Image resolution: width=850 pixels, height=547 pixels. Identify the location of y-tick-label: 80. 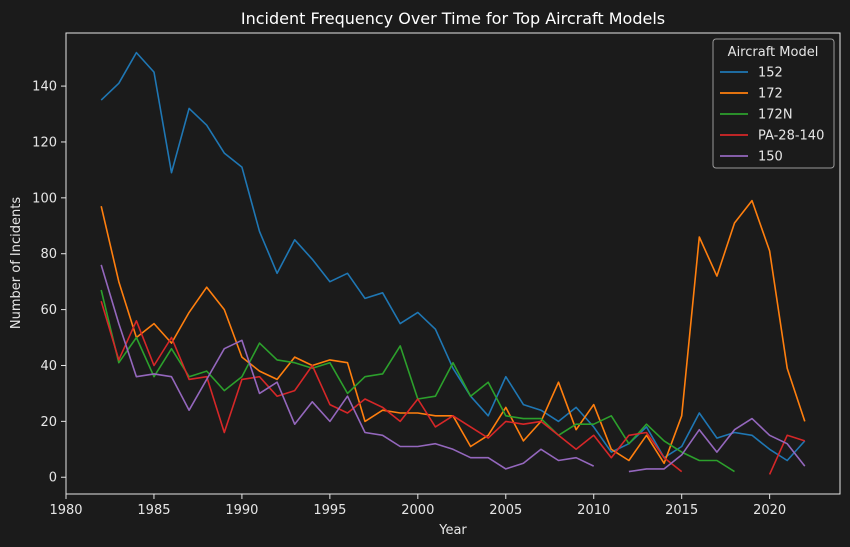
(48, 254).